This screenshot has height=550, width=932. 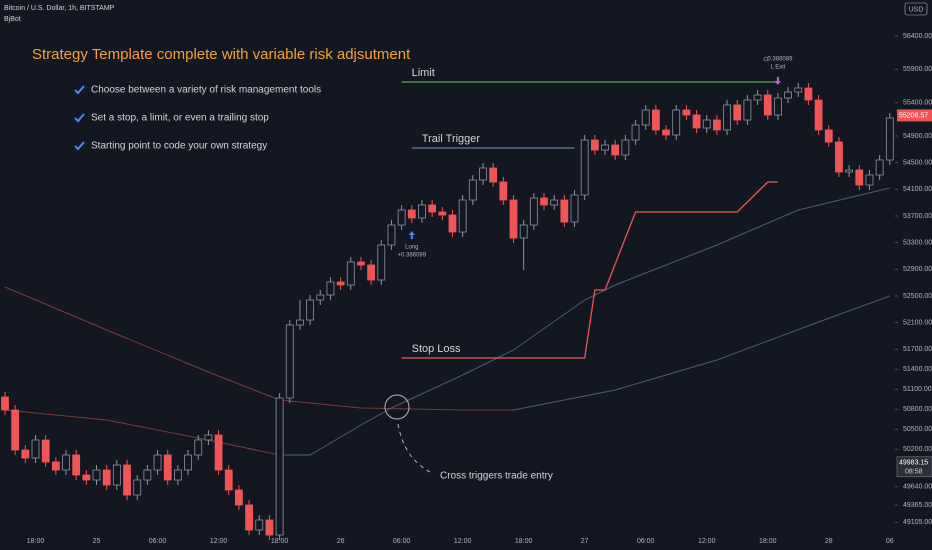 I want to click on y-tick-label: 54100.00, so click(x=917, y=189).